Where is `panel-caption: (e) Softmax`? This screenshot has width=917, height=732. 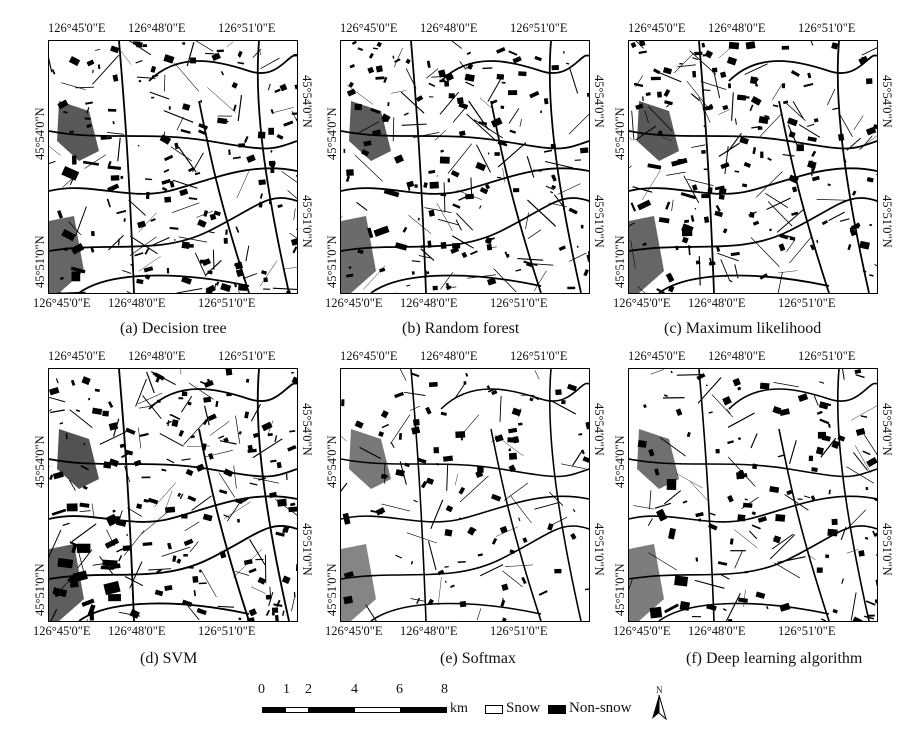 panel-caption: (e) Softmax is located at coordinates (478, 658).